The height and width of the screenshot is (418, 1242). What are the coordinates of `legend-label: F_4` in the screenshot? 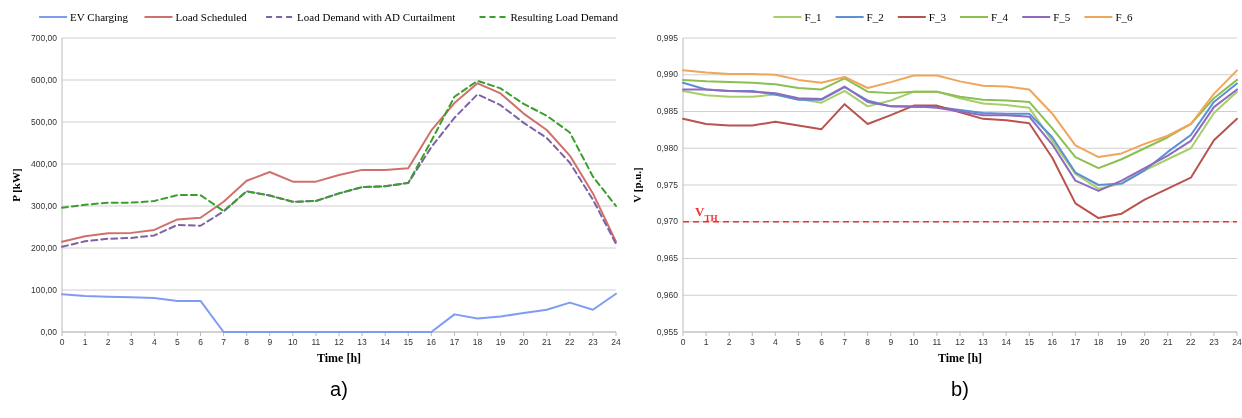 It's located at (1000, 16).